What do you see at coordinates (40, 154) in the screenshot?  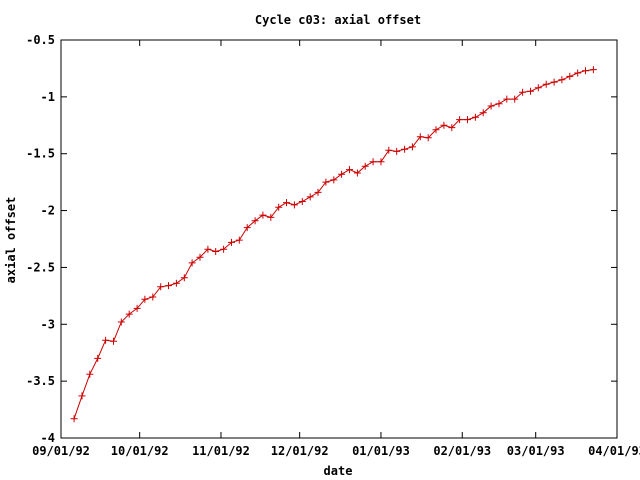 I see `y-tick-label: -1.5` at bounding box center [40, 154].